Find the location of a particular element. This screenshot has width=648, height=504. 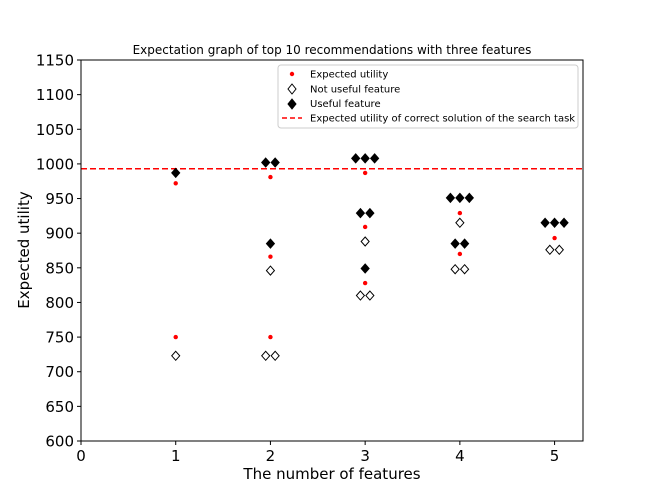

y-tick-label: 1050 is located at coordinates (55, 130).